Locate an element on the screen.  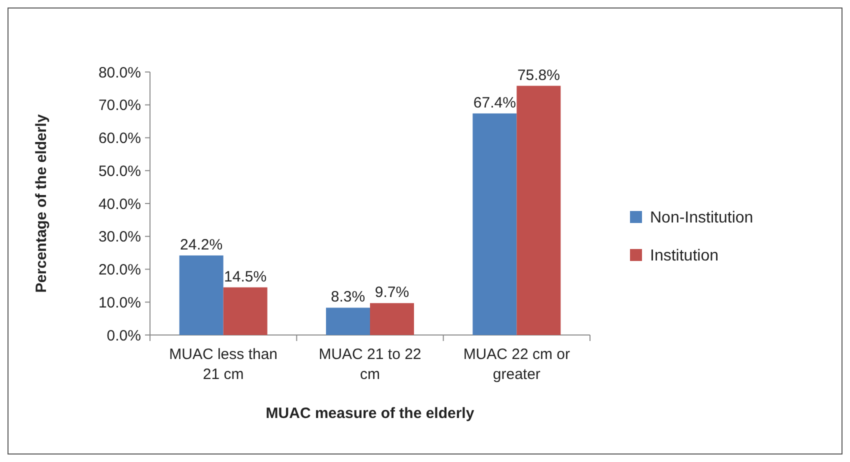
x-tick-label: MUAC 21 to 22 cm is located at coordinates (370, 364).